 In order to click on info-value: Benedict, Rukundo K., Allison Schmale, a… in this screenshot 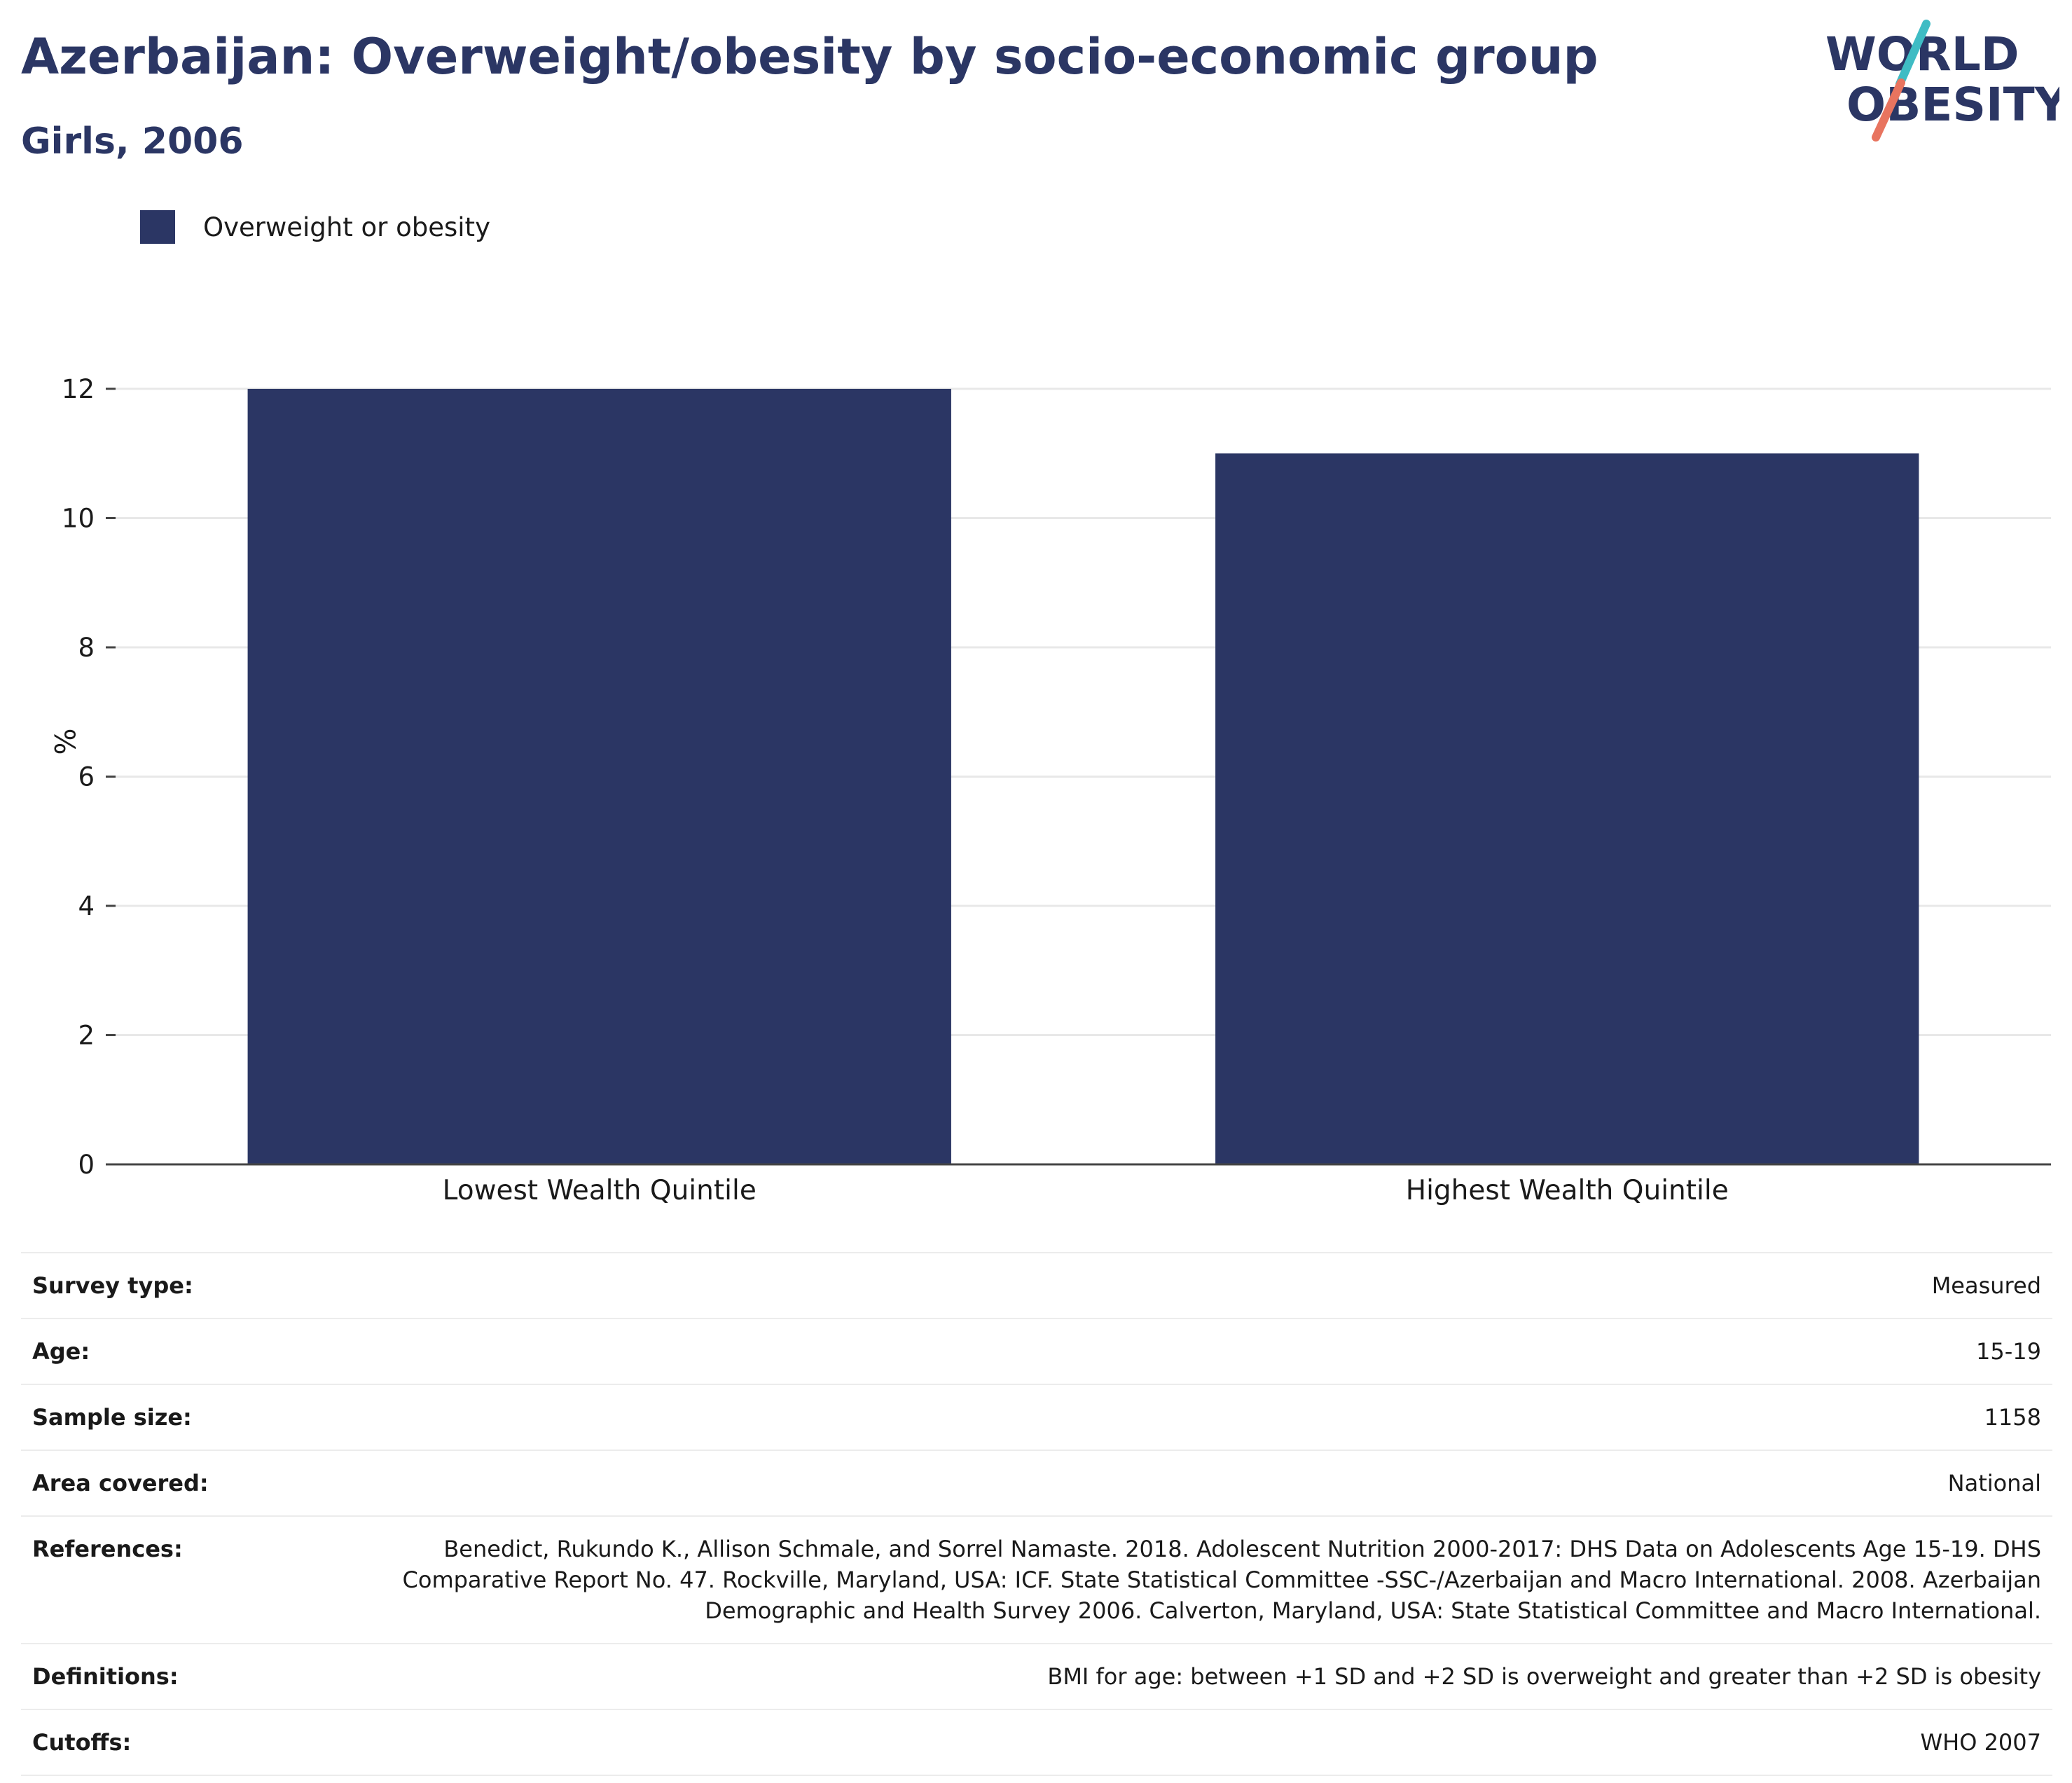, I will do `click(1222, 1580)`.